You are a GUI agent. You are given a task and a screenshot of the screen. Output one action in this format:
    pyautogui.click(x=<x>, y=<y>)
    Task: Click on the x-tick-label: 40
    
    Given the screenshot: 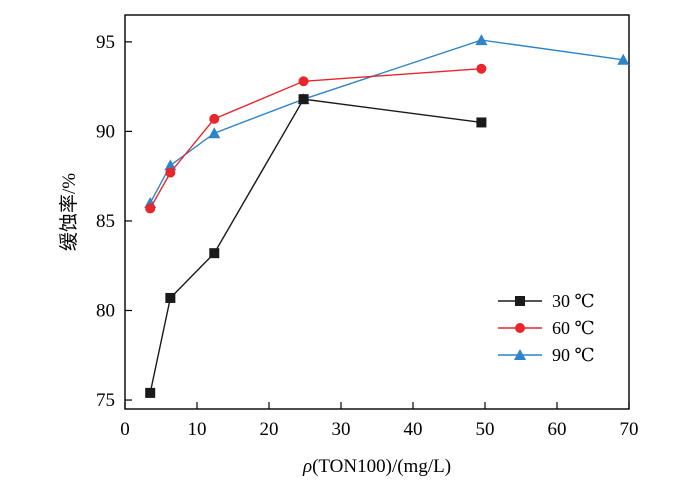 What is the action you would take?
    pyautogui.click(x=413, y=429)
    